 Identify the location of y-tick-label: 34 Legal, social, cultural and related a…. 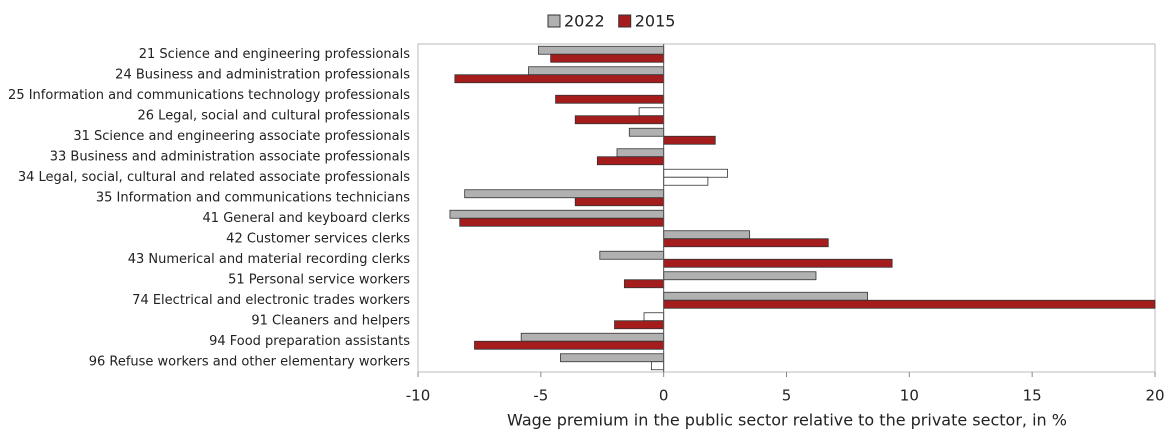
(214, 177).